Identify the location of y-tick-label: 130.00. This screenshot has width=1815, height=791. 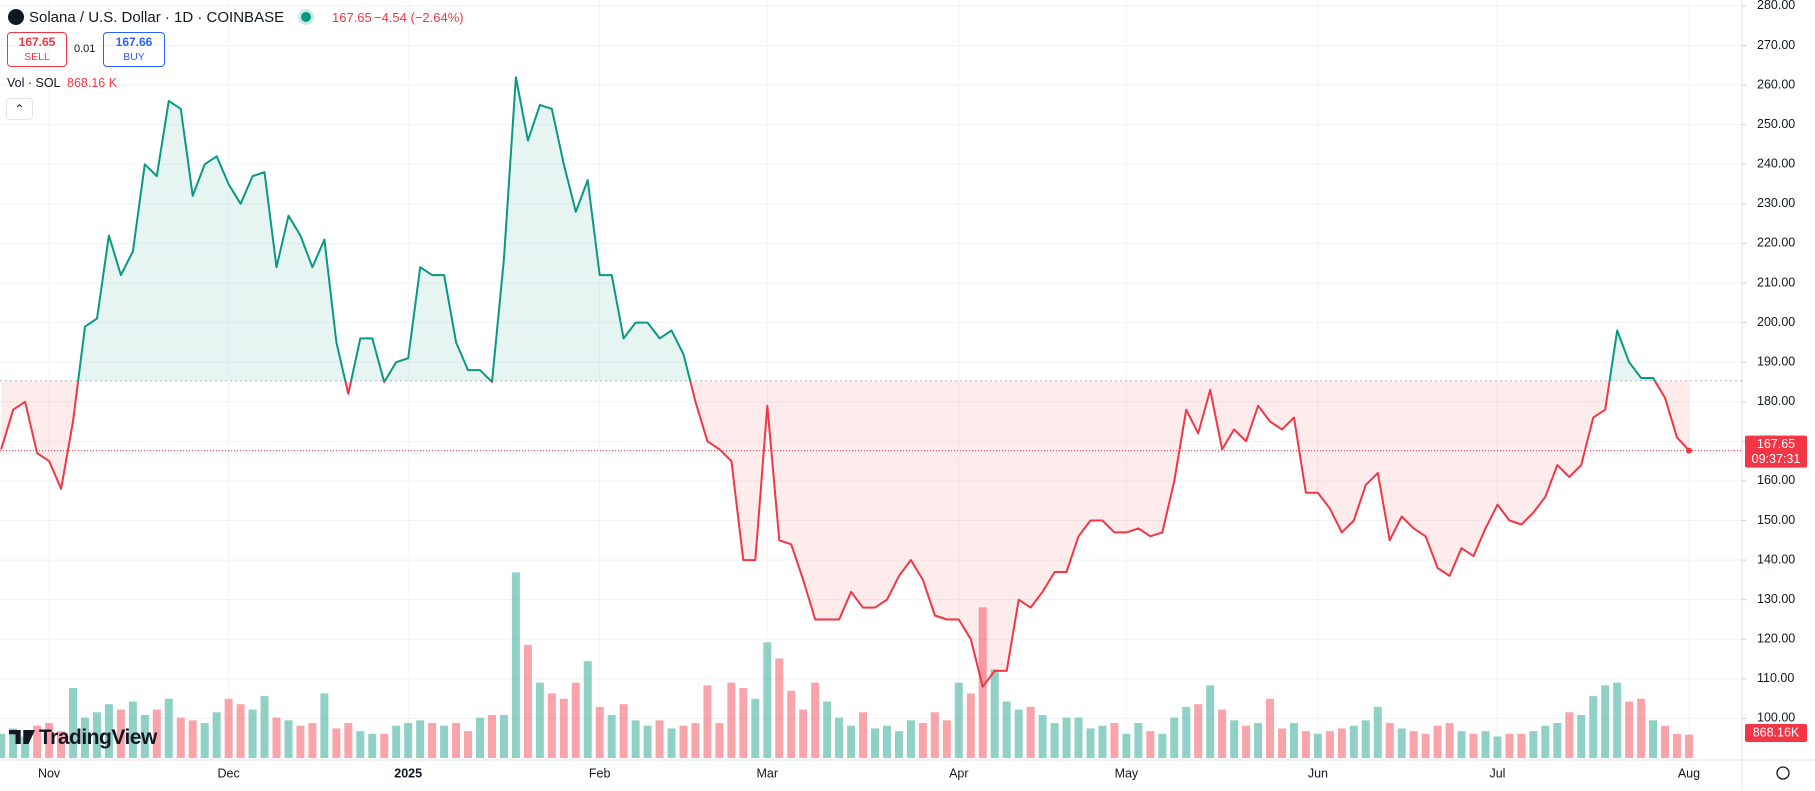
(1776, 599).